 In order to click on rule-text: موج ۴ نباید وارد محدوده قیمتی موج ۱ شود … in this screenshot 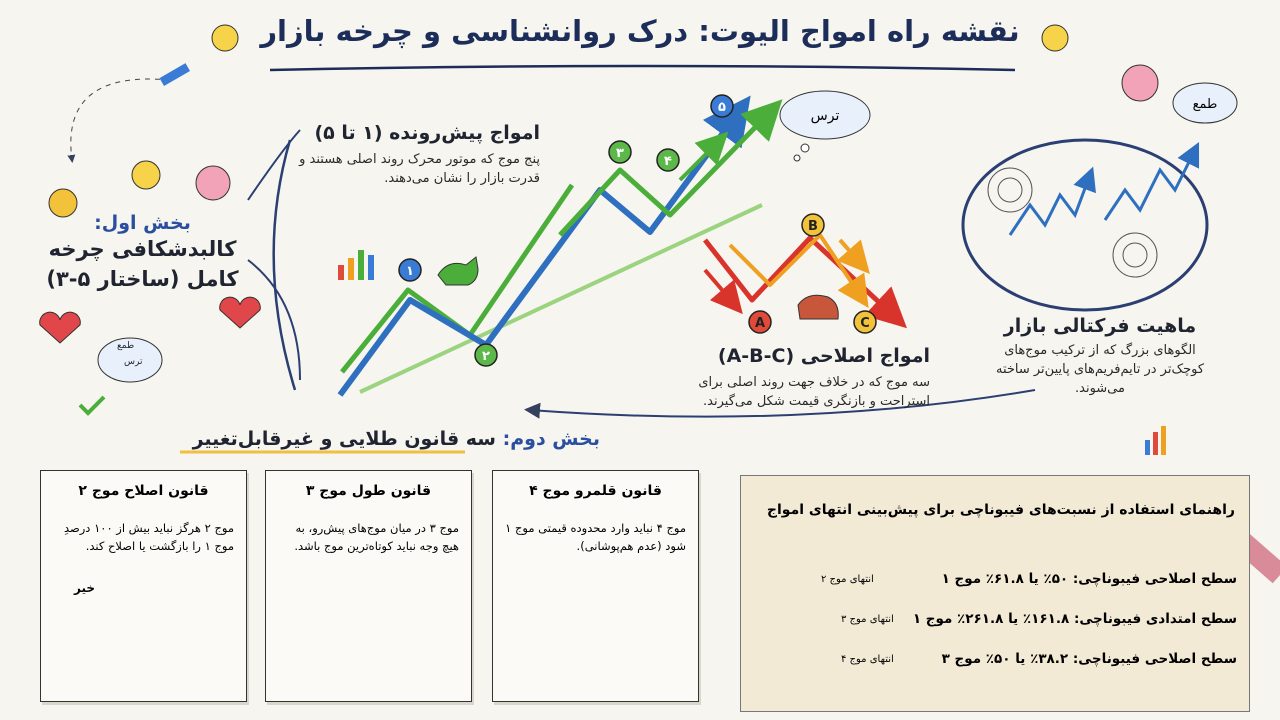, I will do `click(595, 537)`.